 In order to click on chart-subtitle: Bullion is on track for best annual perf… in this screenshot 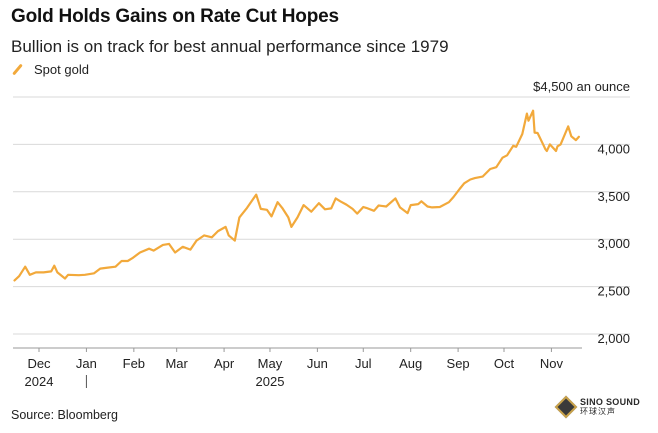, I will do `click(230, 46)`.